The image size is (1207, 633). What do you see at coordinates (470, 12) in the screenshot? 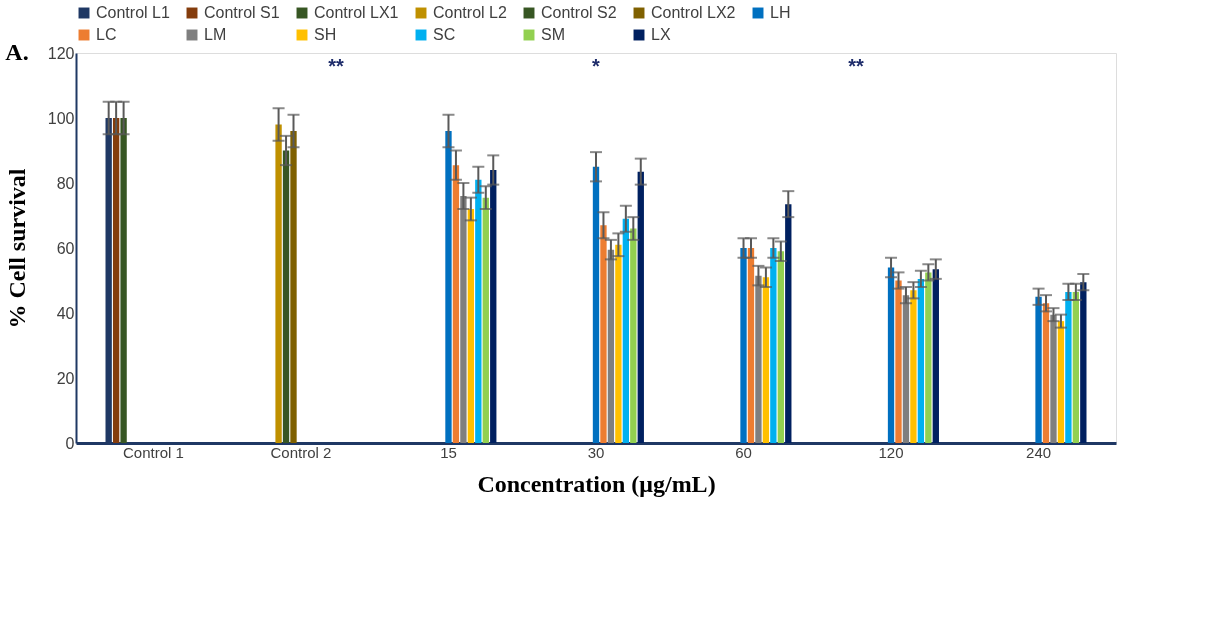
I see `legend-label: Control L2` at bounding box center [470, 12].